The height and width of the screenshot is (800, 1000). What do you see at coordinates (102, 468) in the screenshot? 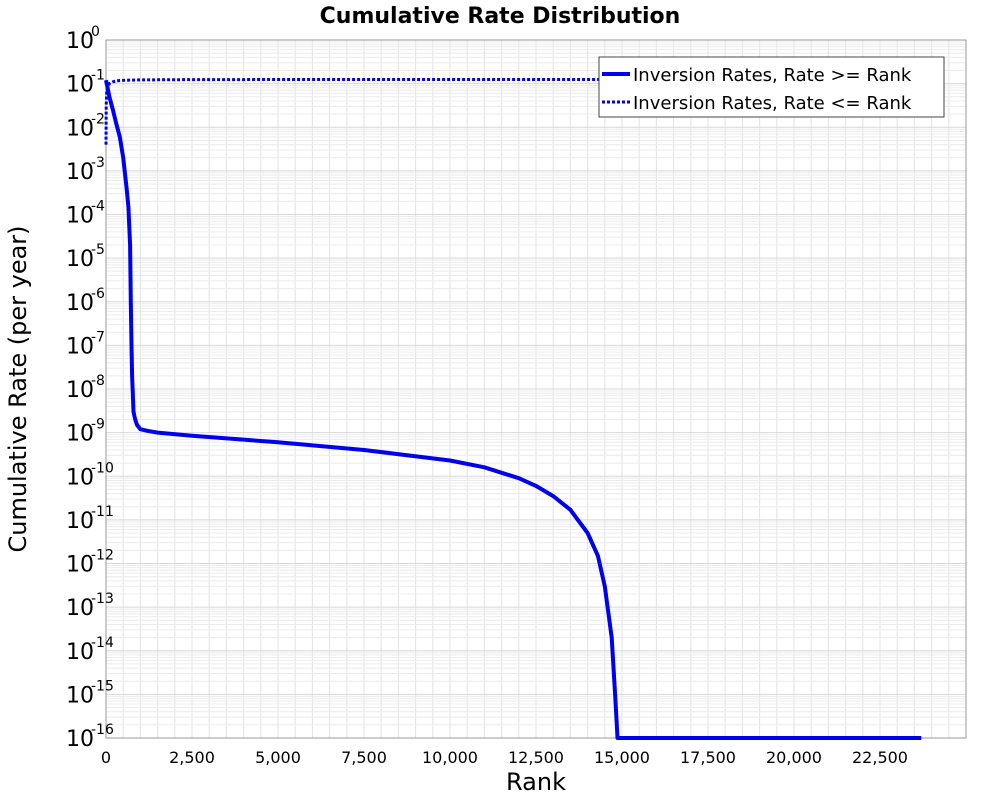
I see `y-tick-exponent: -10` at bounding box center [102, 468].